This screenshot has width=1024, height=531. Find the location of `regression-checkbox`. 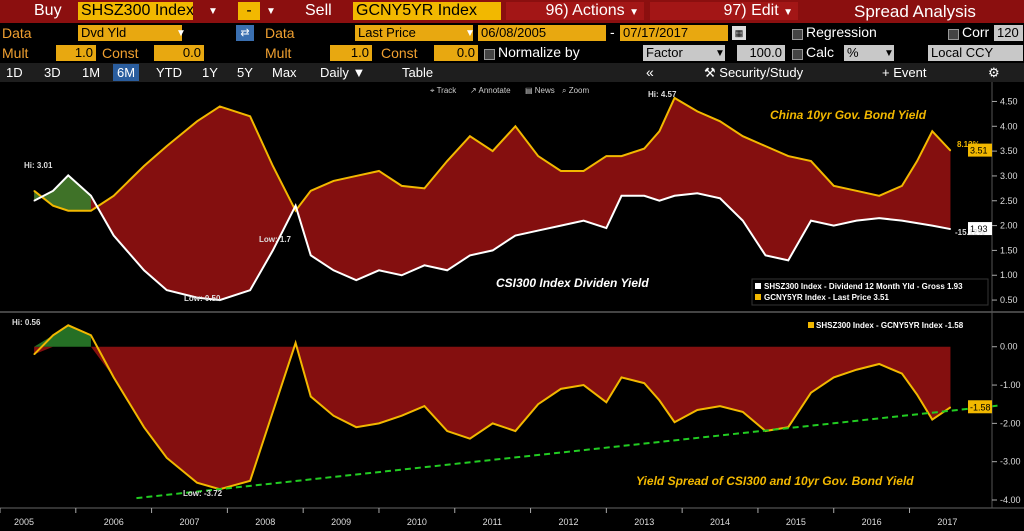

regression-checkbox is located at coordinates (797, 34).